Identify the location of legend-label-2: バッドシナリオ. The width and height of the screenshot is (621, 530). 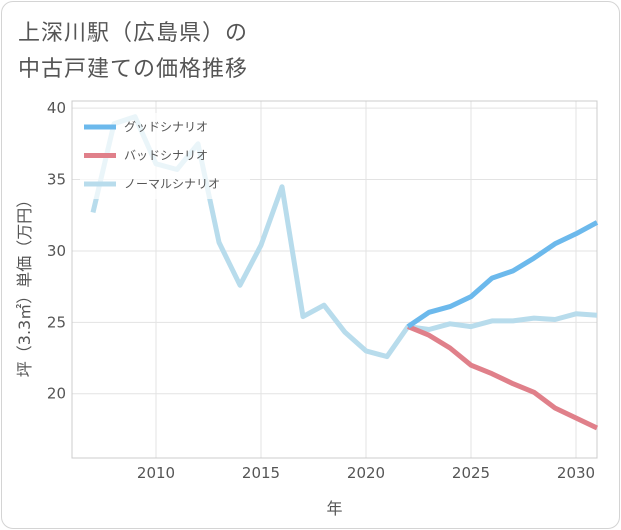
(166, 156).